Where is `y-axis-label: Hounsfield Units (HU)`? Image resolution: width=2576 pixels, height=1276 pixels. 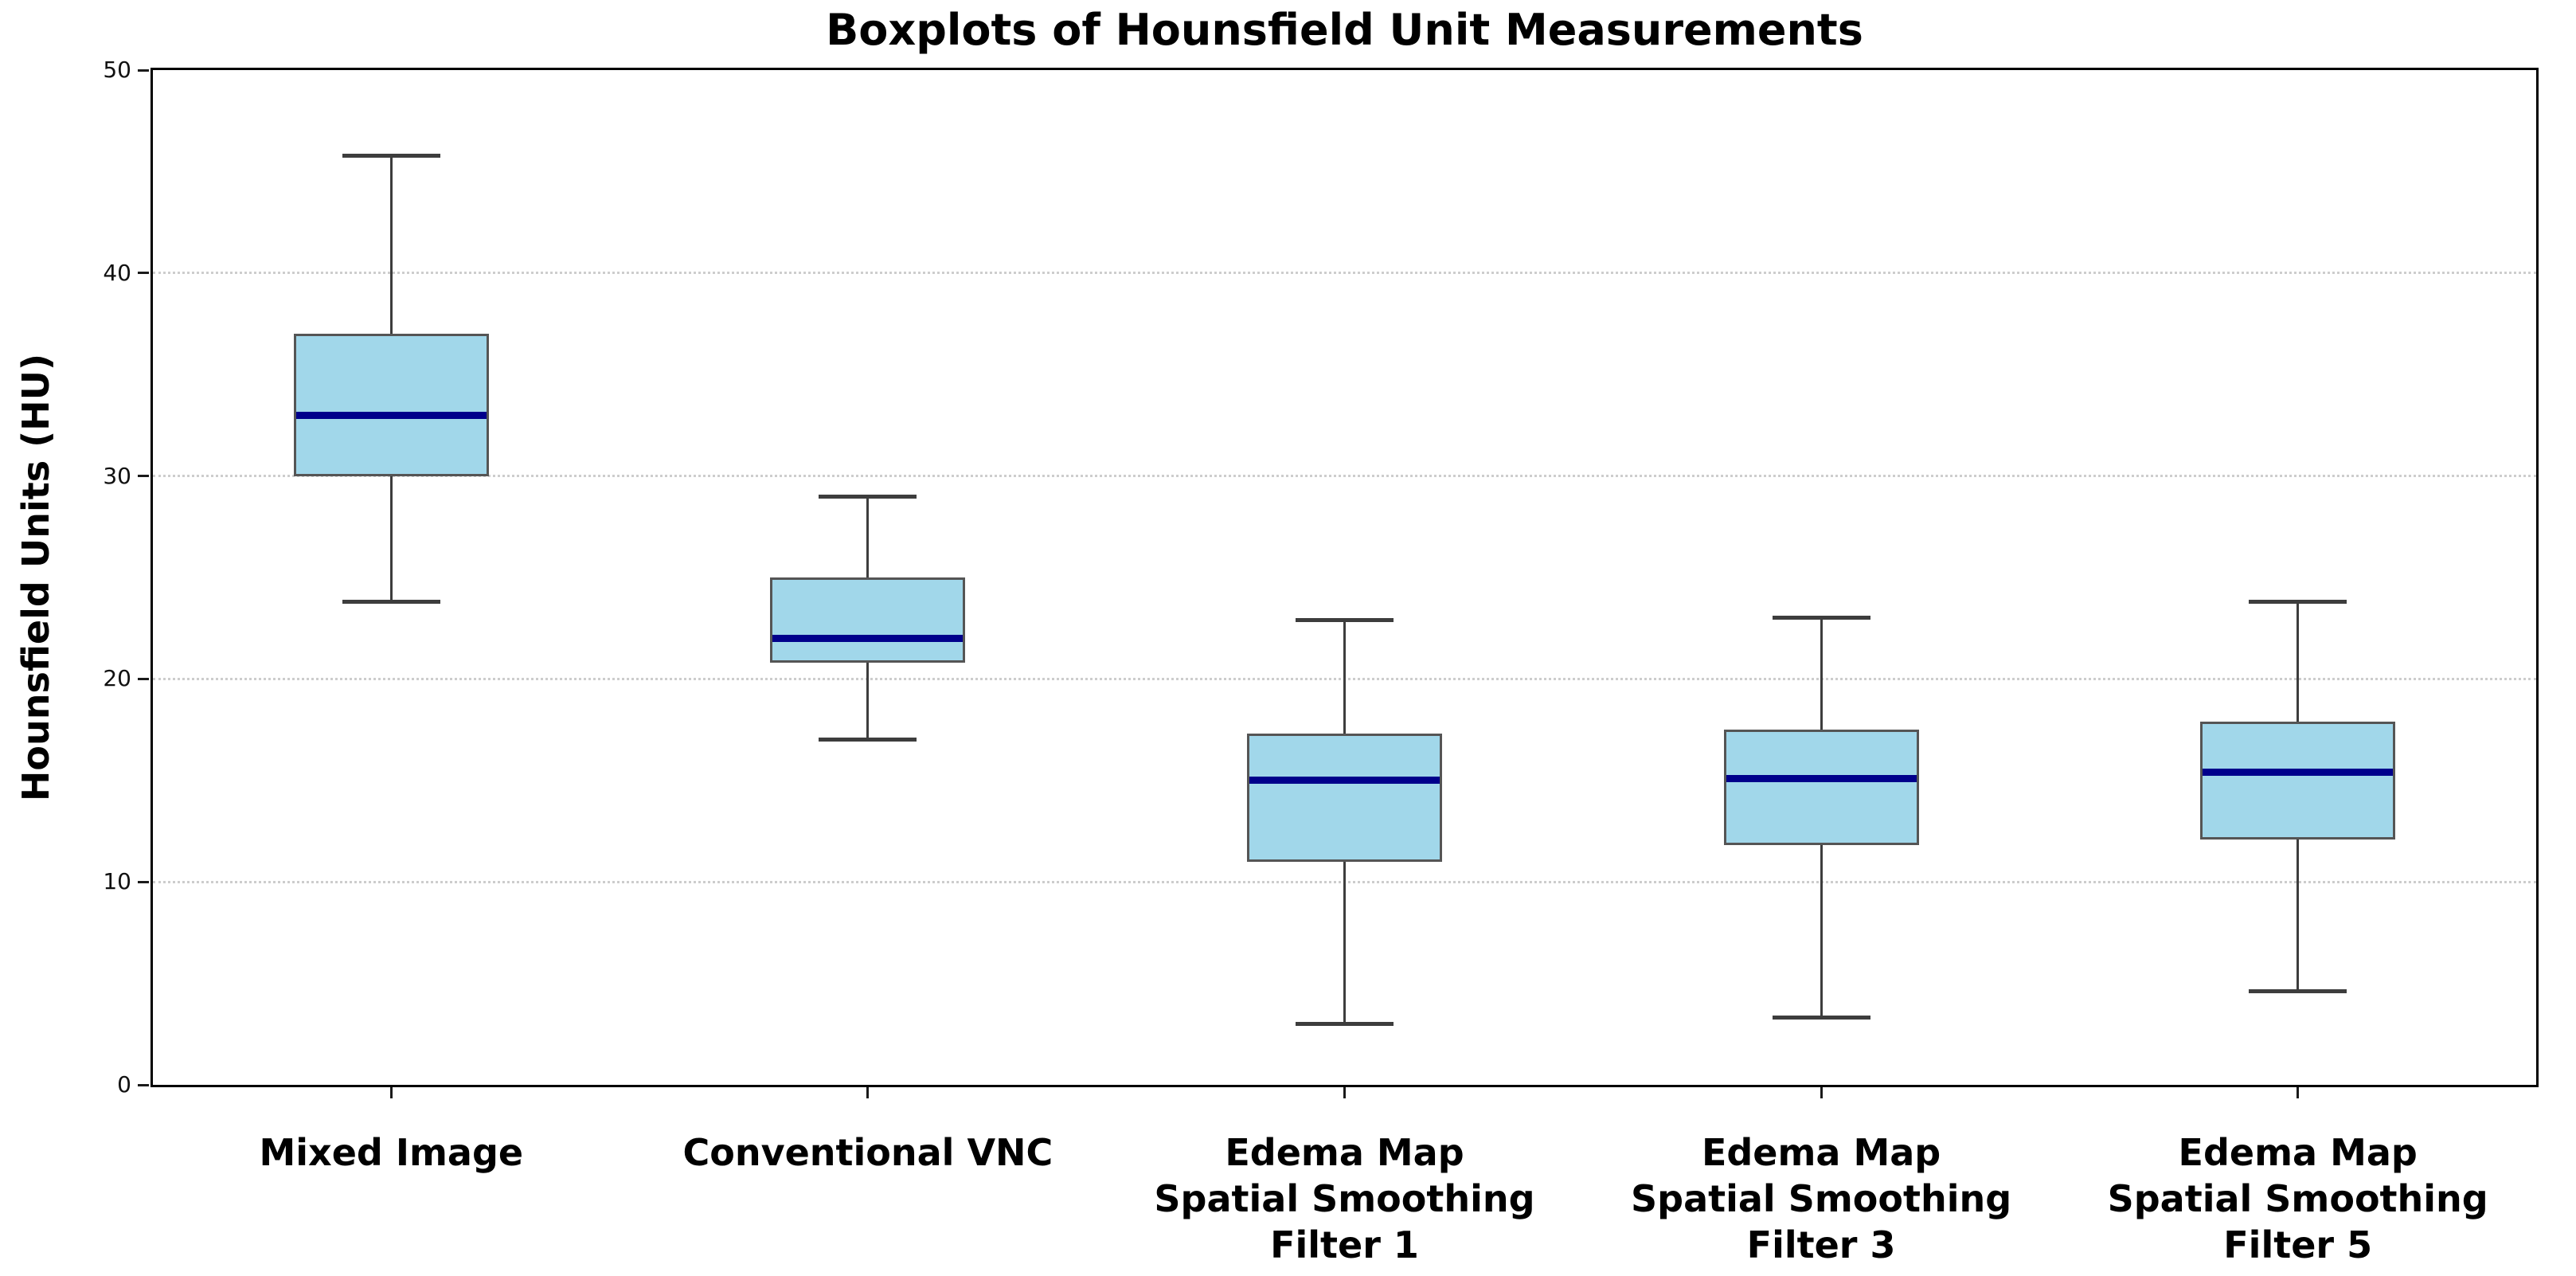 y-axis-label: Hounsfield Units (HU) is located at coordinates (35, 577).